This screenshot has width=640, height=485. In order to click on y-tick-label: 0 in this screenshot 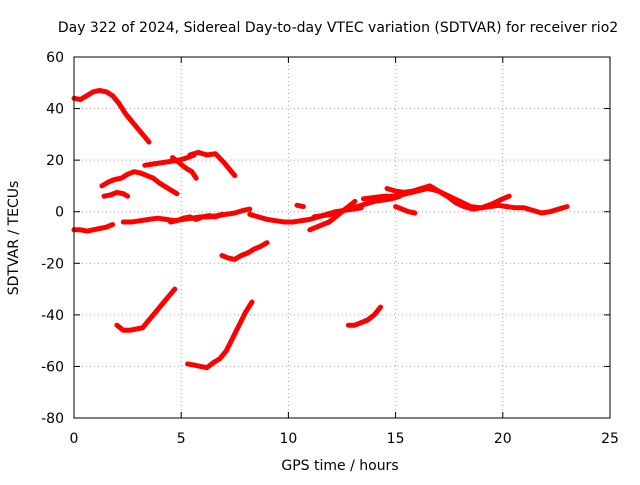, I will do `click(59, 213)`.